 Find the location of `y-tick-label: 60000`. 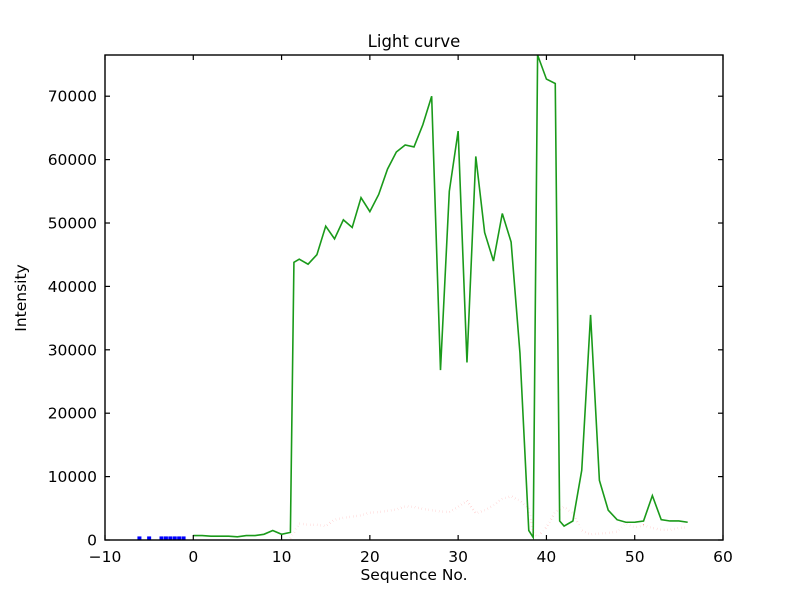

y-tick-label: 60000 is located at coordinates (72, 160).